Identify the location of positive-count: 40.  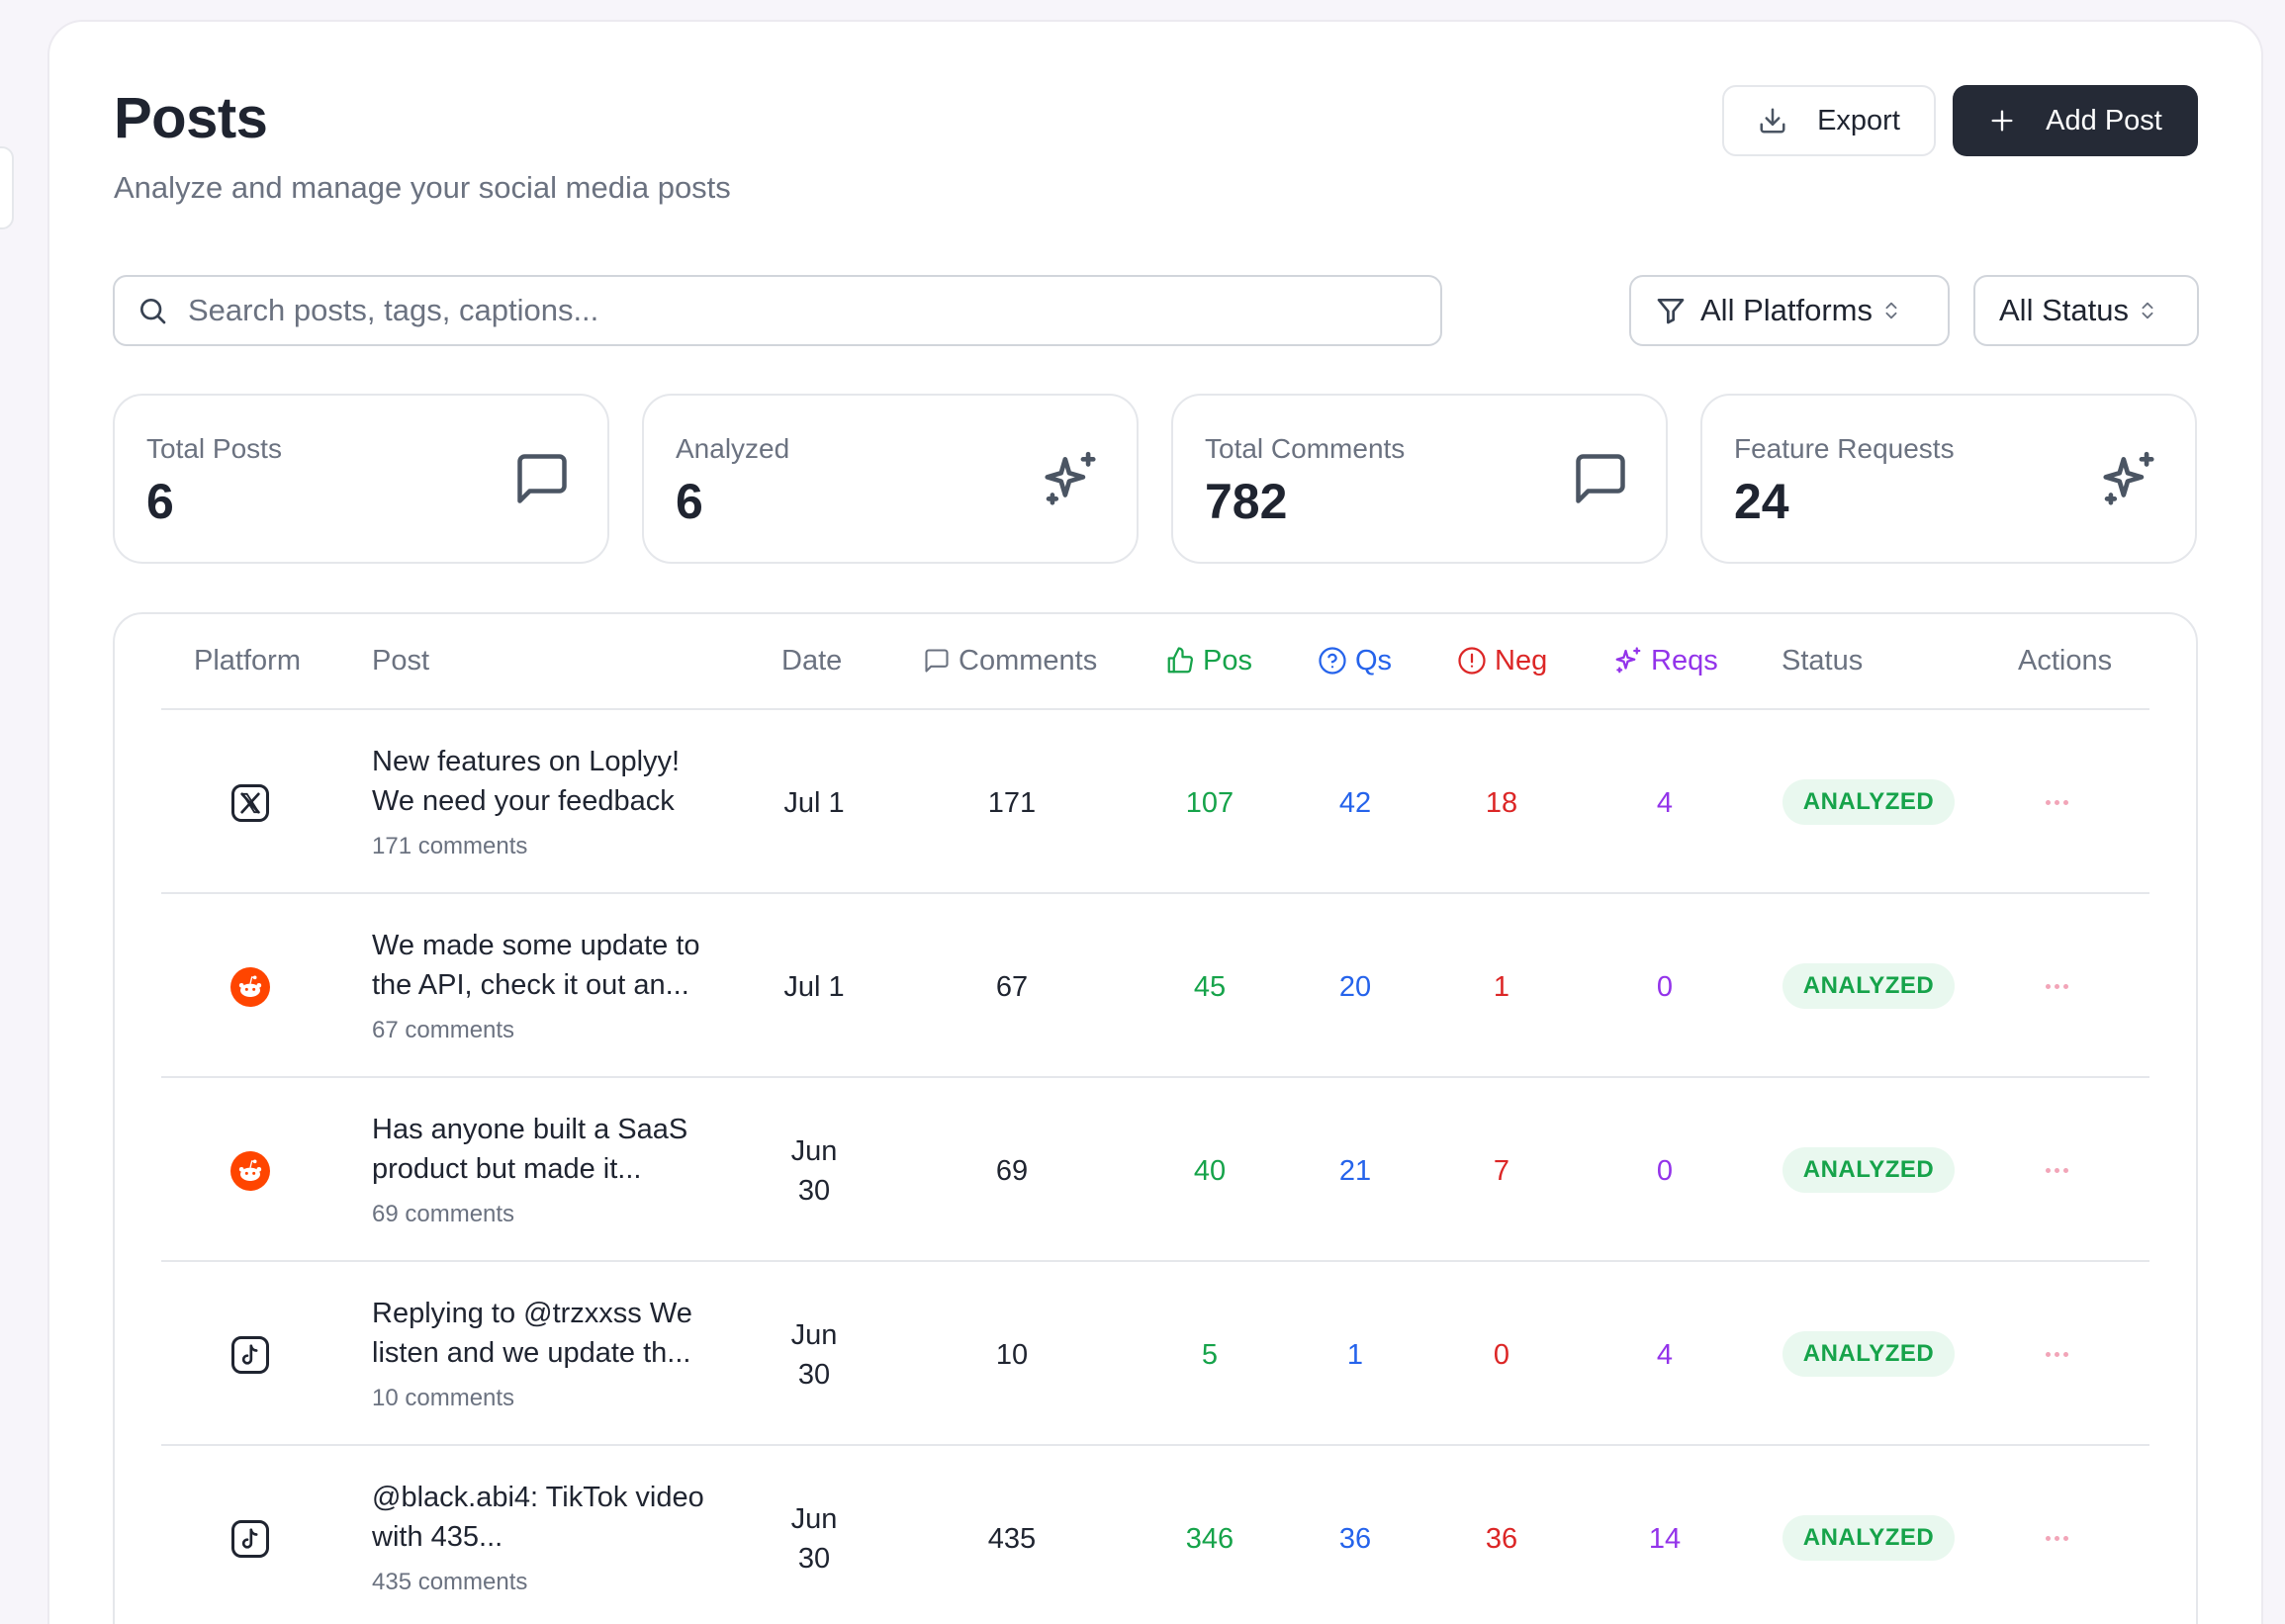
(1210, 1171).